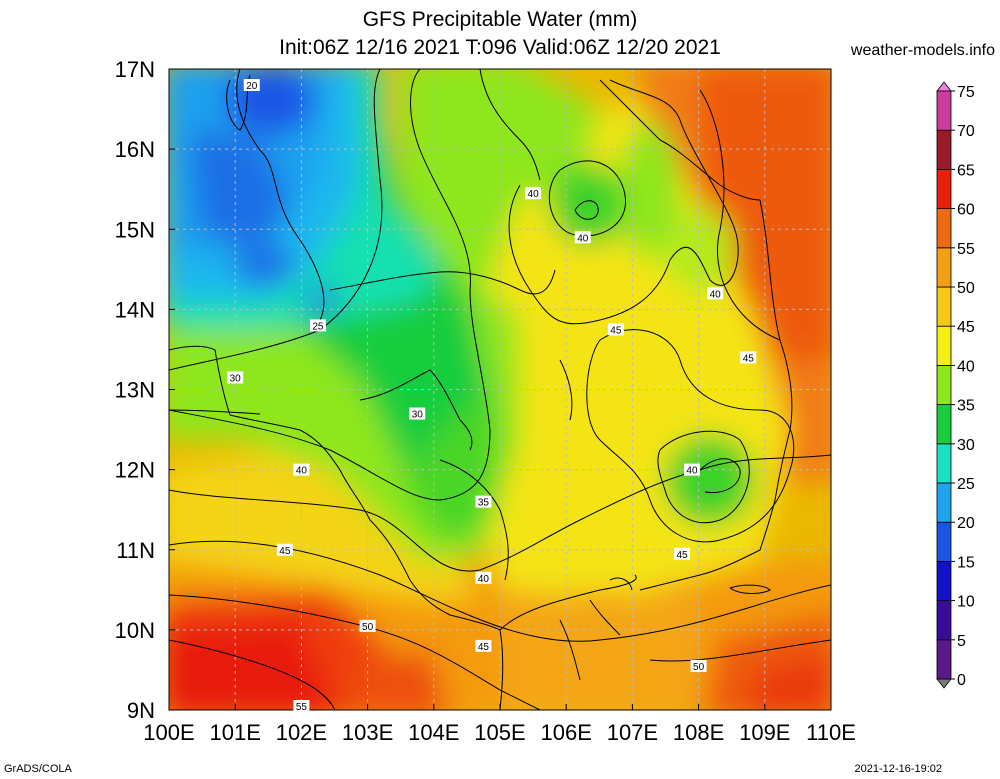 This screenshot has width=1000, height=779. I want to click on x-tick-label: 108E, so click(698, 732).